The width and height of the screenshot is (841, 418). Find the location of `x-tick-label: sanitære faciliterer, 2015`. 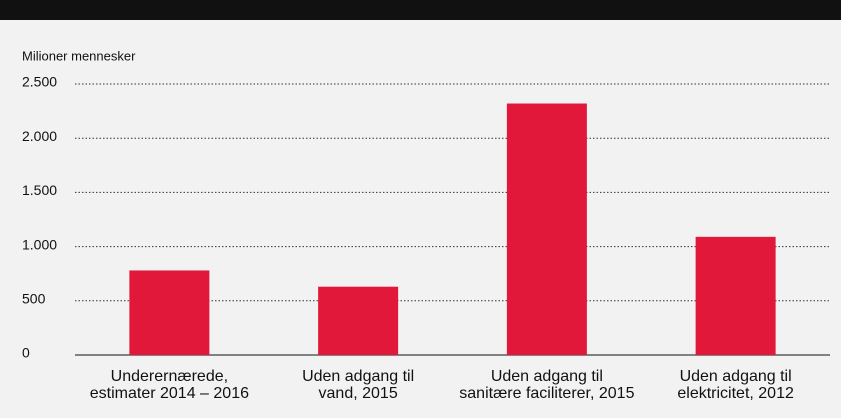

x-tick-label: sanitære faciliterer, 2015 is located at coordinates (546, 393).